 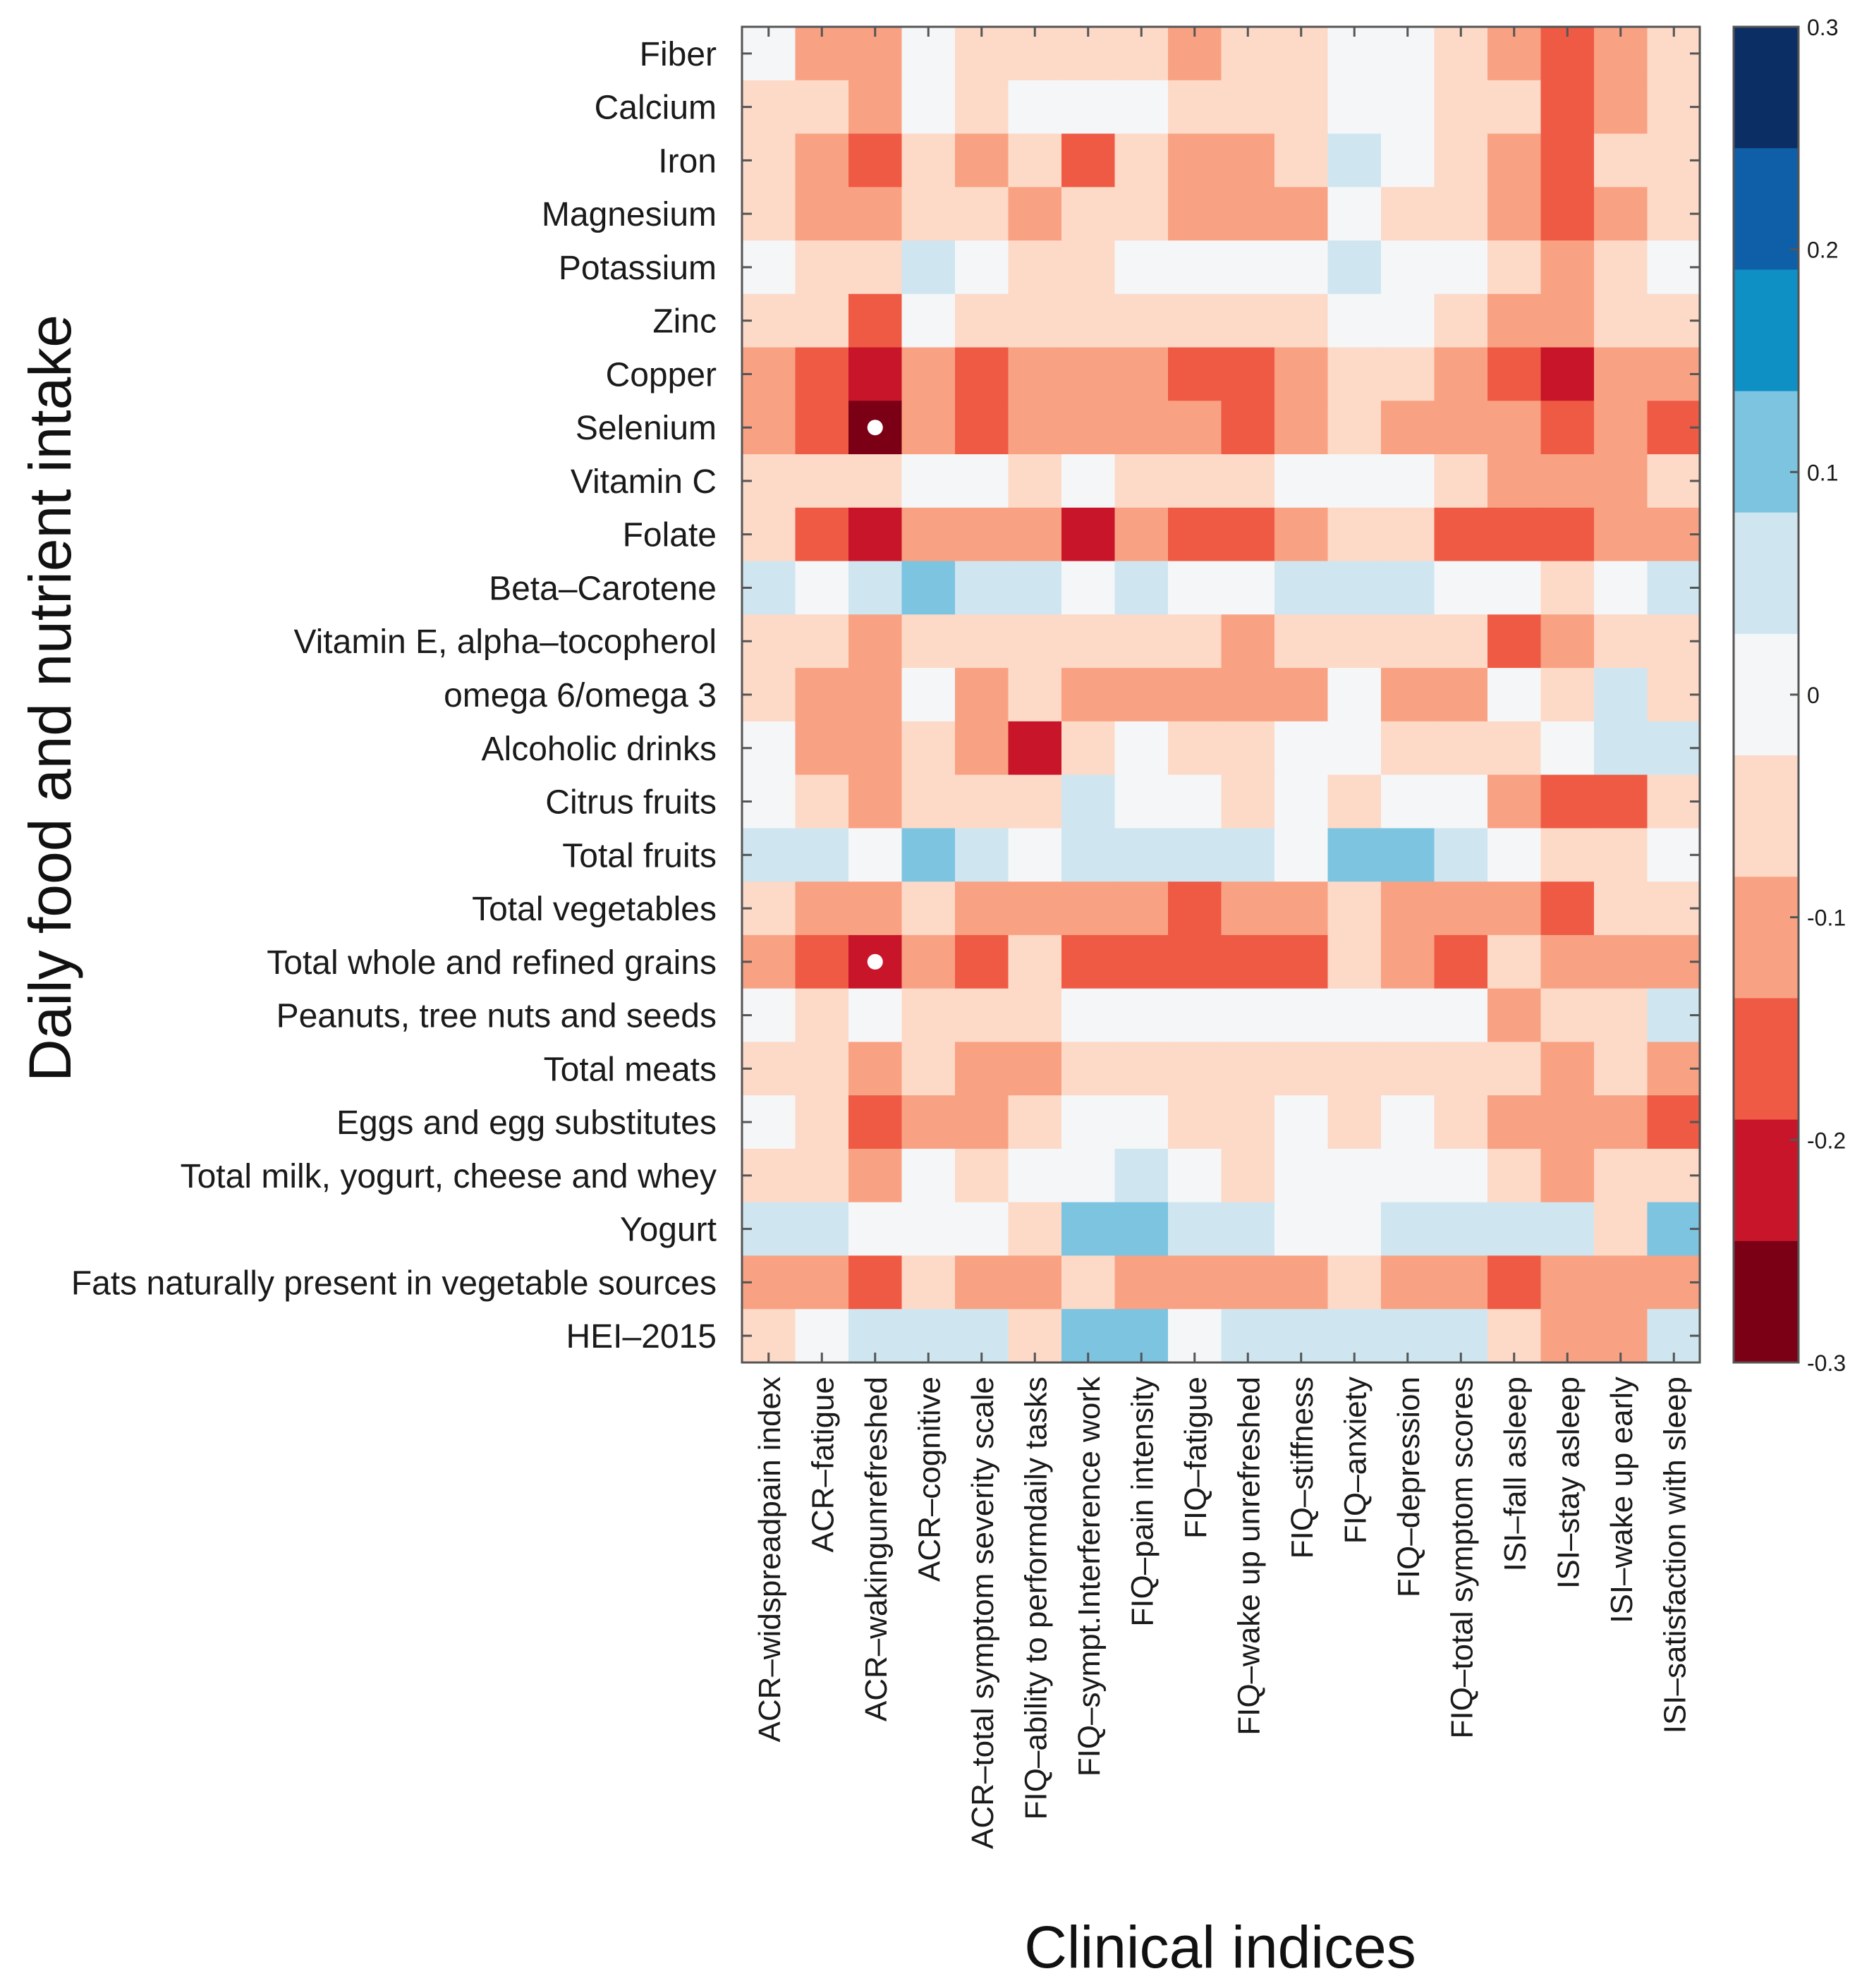 What do you see at coordinates (603, 589) in the screenshot?
I see `row-label: Beta–Carotene` at bounding box center [603, 589].